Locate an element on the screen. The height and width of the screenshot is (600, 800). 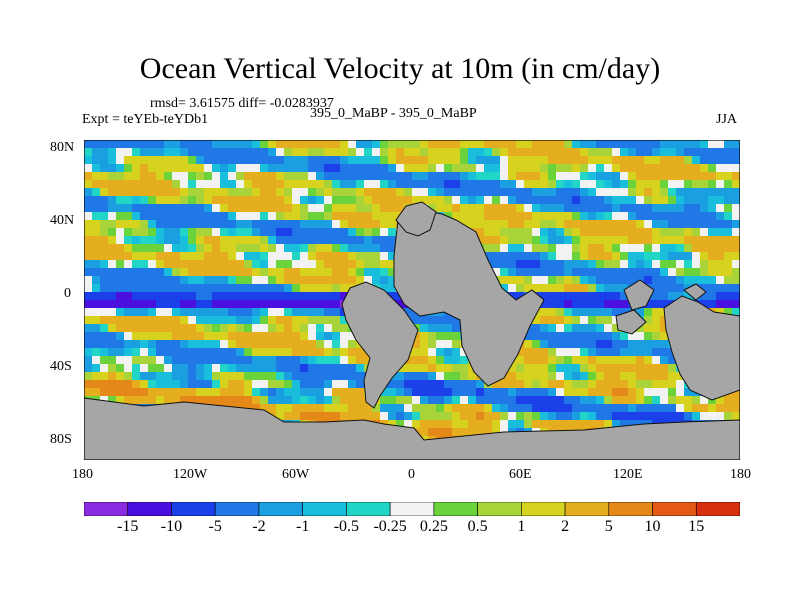
colorbar-label: 1 is located at coordinates (521, 526).